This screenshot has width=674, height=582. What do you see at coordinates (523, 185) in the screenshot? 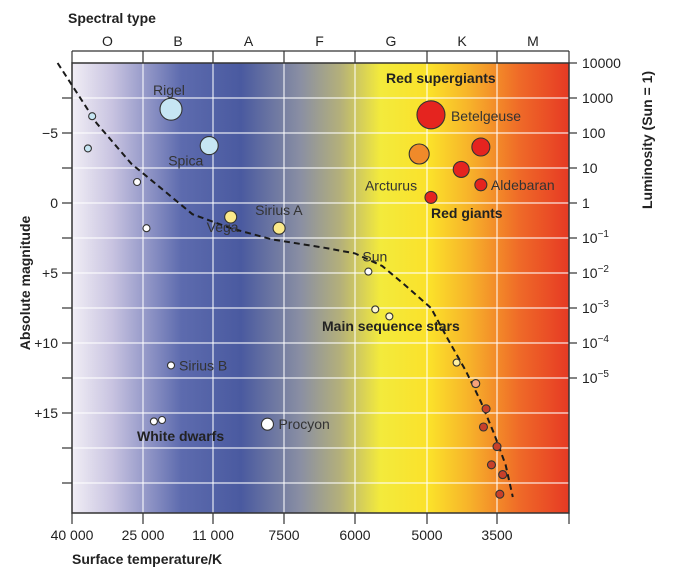
I see `star-label: Aldebaran` at bounding box center [523, 185].